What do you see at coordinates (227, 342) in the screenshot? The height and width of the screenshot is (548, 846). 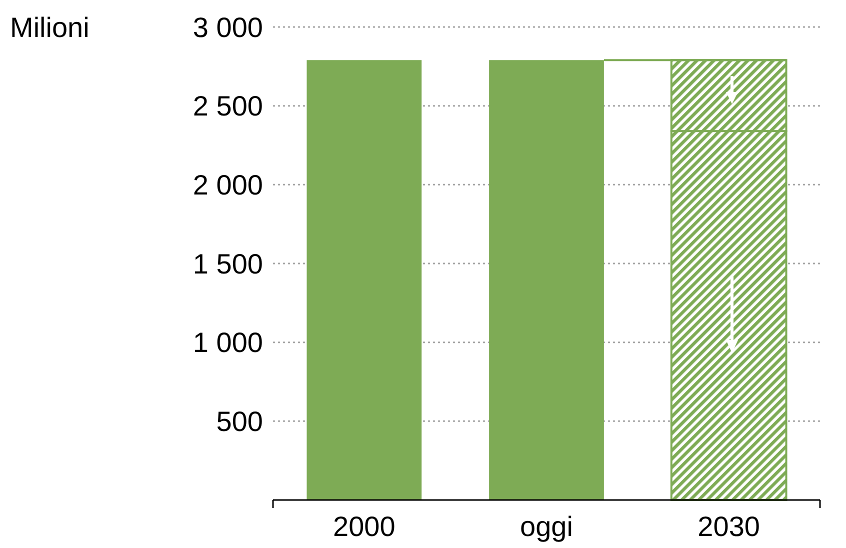 I see `y-tick-label: 1 000` at bounding box center [227, 342].